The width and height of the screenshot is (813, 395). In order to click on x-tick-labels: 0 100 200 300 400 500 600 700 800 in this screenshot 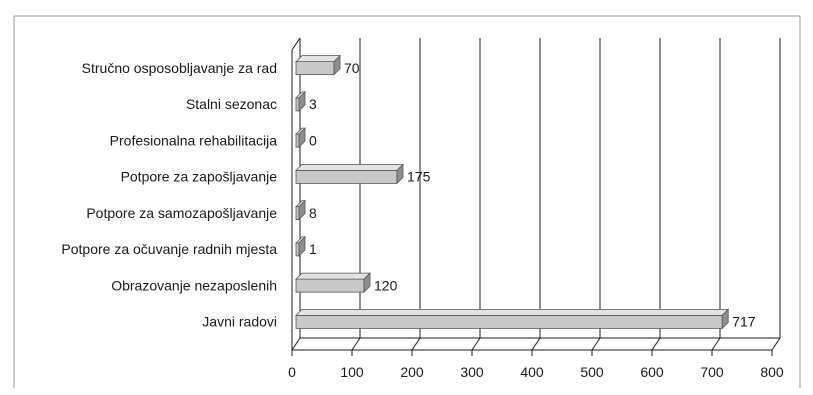, I will do `click(536, 372)`.